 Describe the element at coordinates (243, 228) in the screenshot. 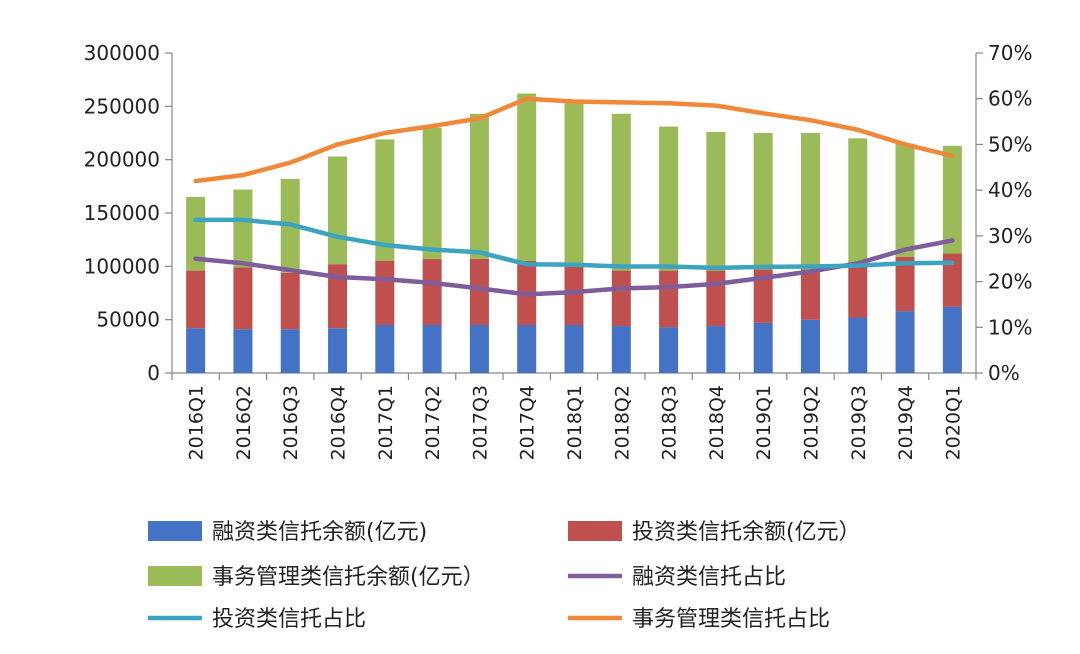

I see `bar-management-2016Q2` at that location.